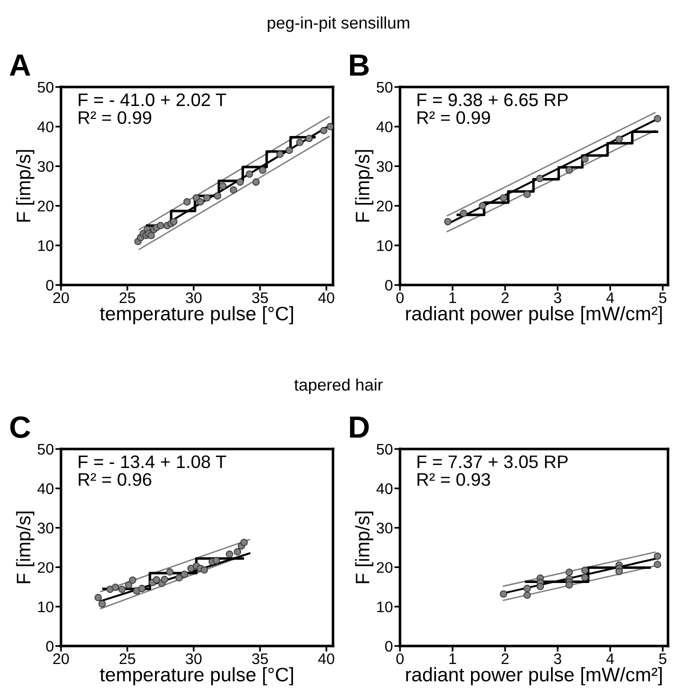 Image resolution: width=677 pixels, height=690 pixels. I want to click on annotation: R² = 0.96, so click(115, 479).